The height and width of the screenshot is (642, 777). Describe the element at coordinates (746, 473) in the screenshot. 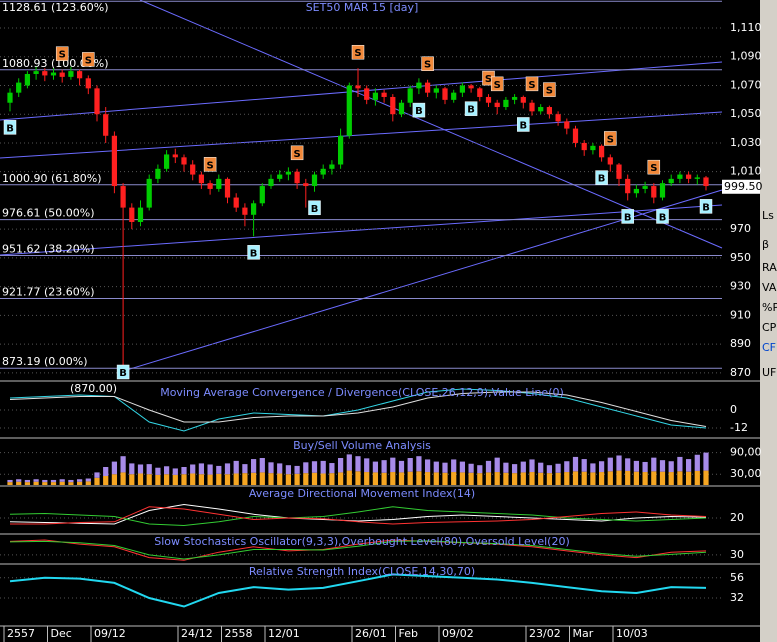

I see `y-tick-label: 30,00` at that location.